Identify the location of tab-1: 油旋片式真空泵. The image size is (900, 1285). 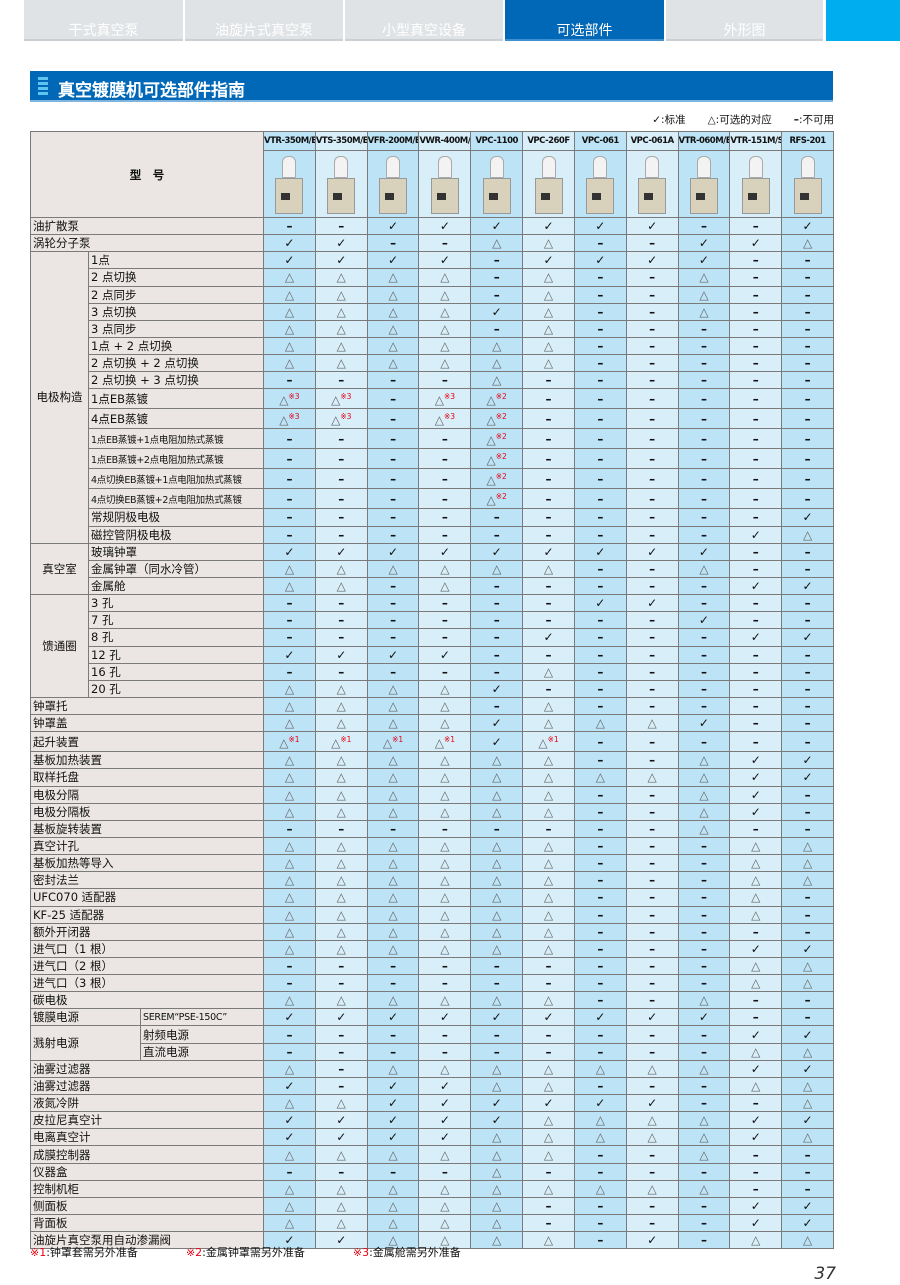
(264, 20).